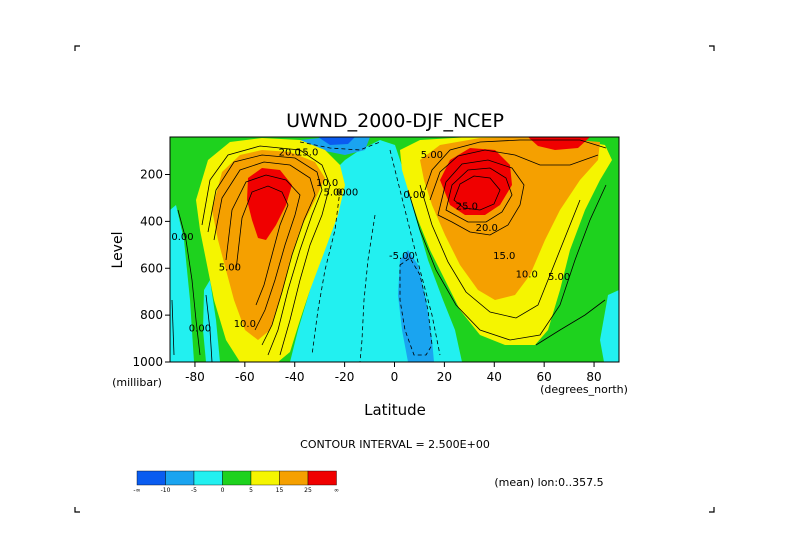  Describe the element at coordinates (527, 275) in the screenshot. I see `contour-label-15: 10.0` at that location.